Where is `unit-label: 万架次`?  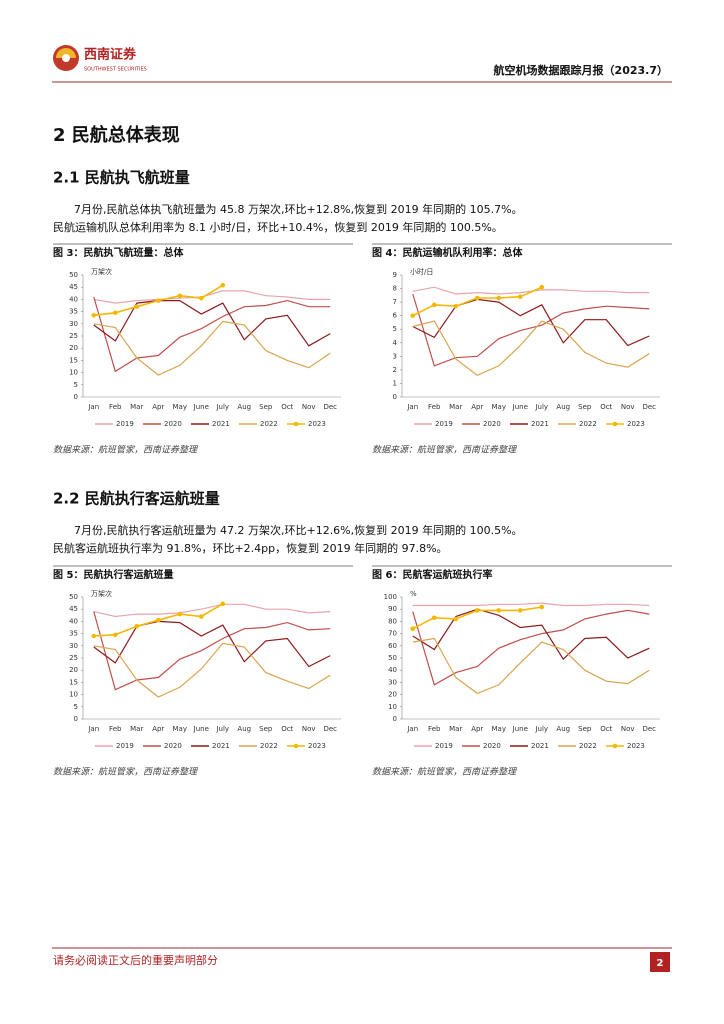 unit-label: 万架次 is located at coordinates (101, 271).